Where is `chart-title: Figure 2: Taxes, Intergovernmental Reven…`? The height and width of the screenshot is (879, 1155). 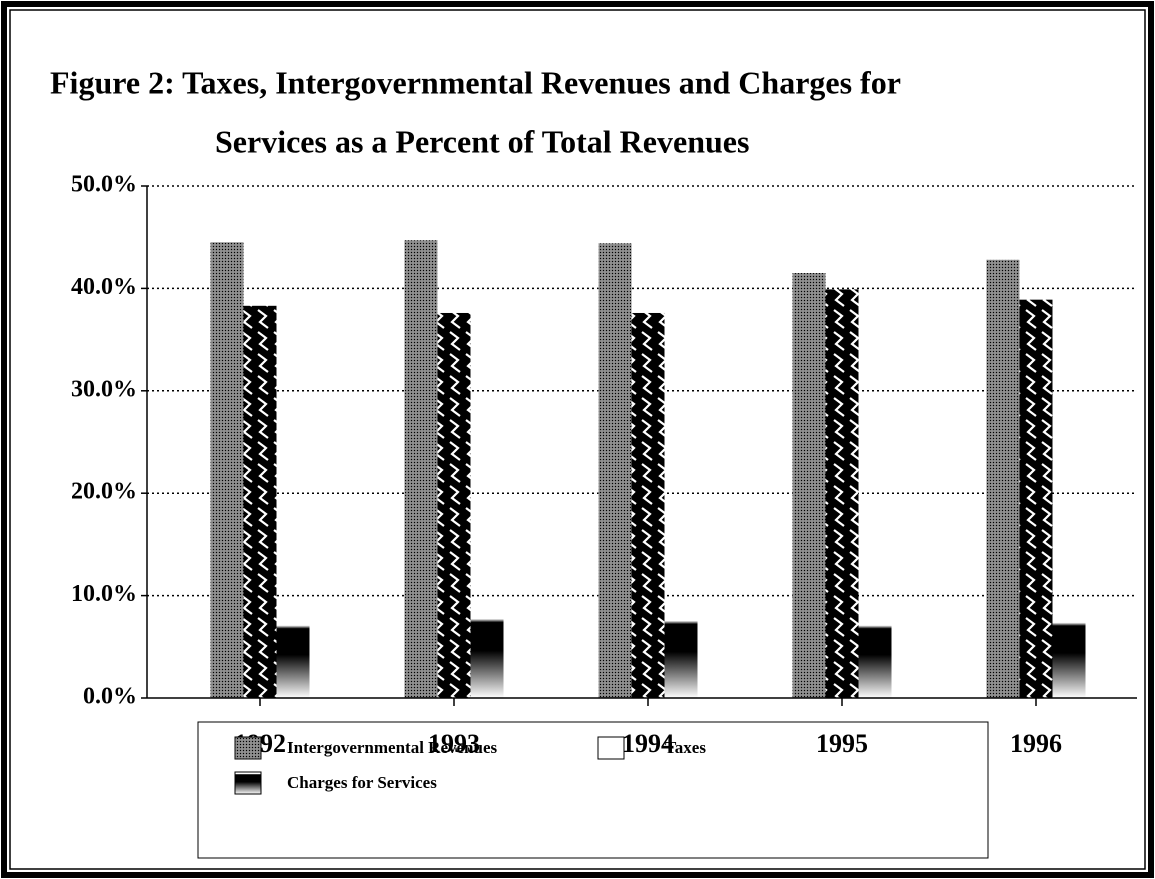
chart-title: Figure 2: Taxes, Intergovernmental Reven… is located at coordinates (475, 82).